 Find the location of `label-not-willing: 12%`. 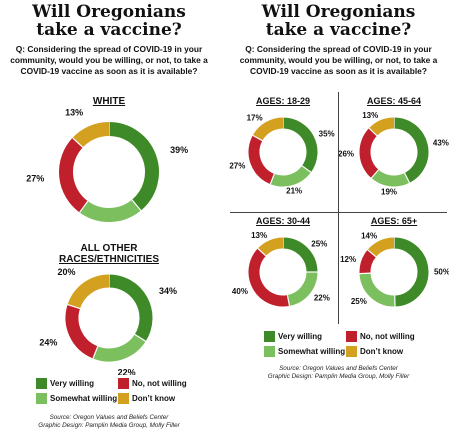

label-not-willing: 12% is located at coordinates (348, 259).